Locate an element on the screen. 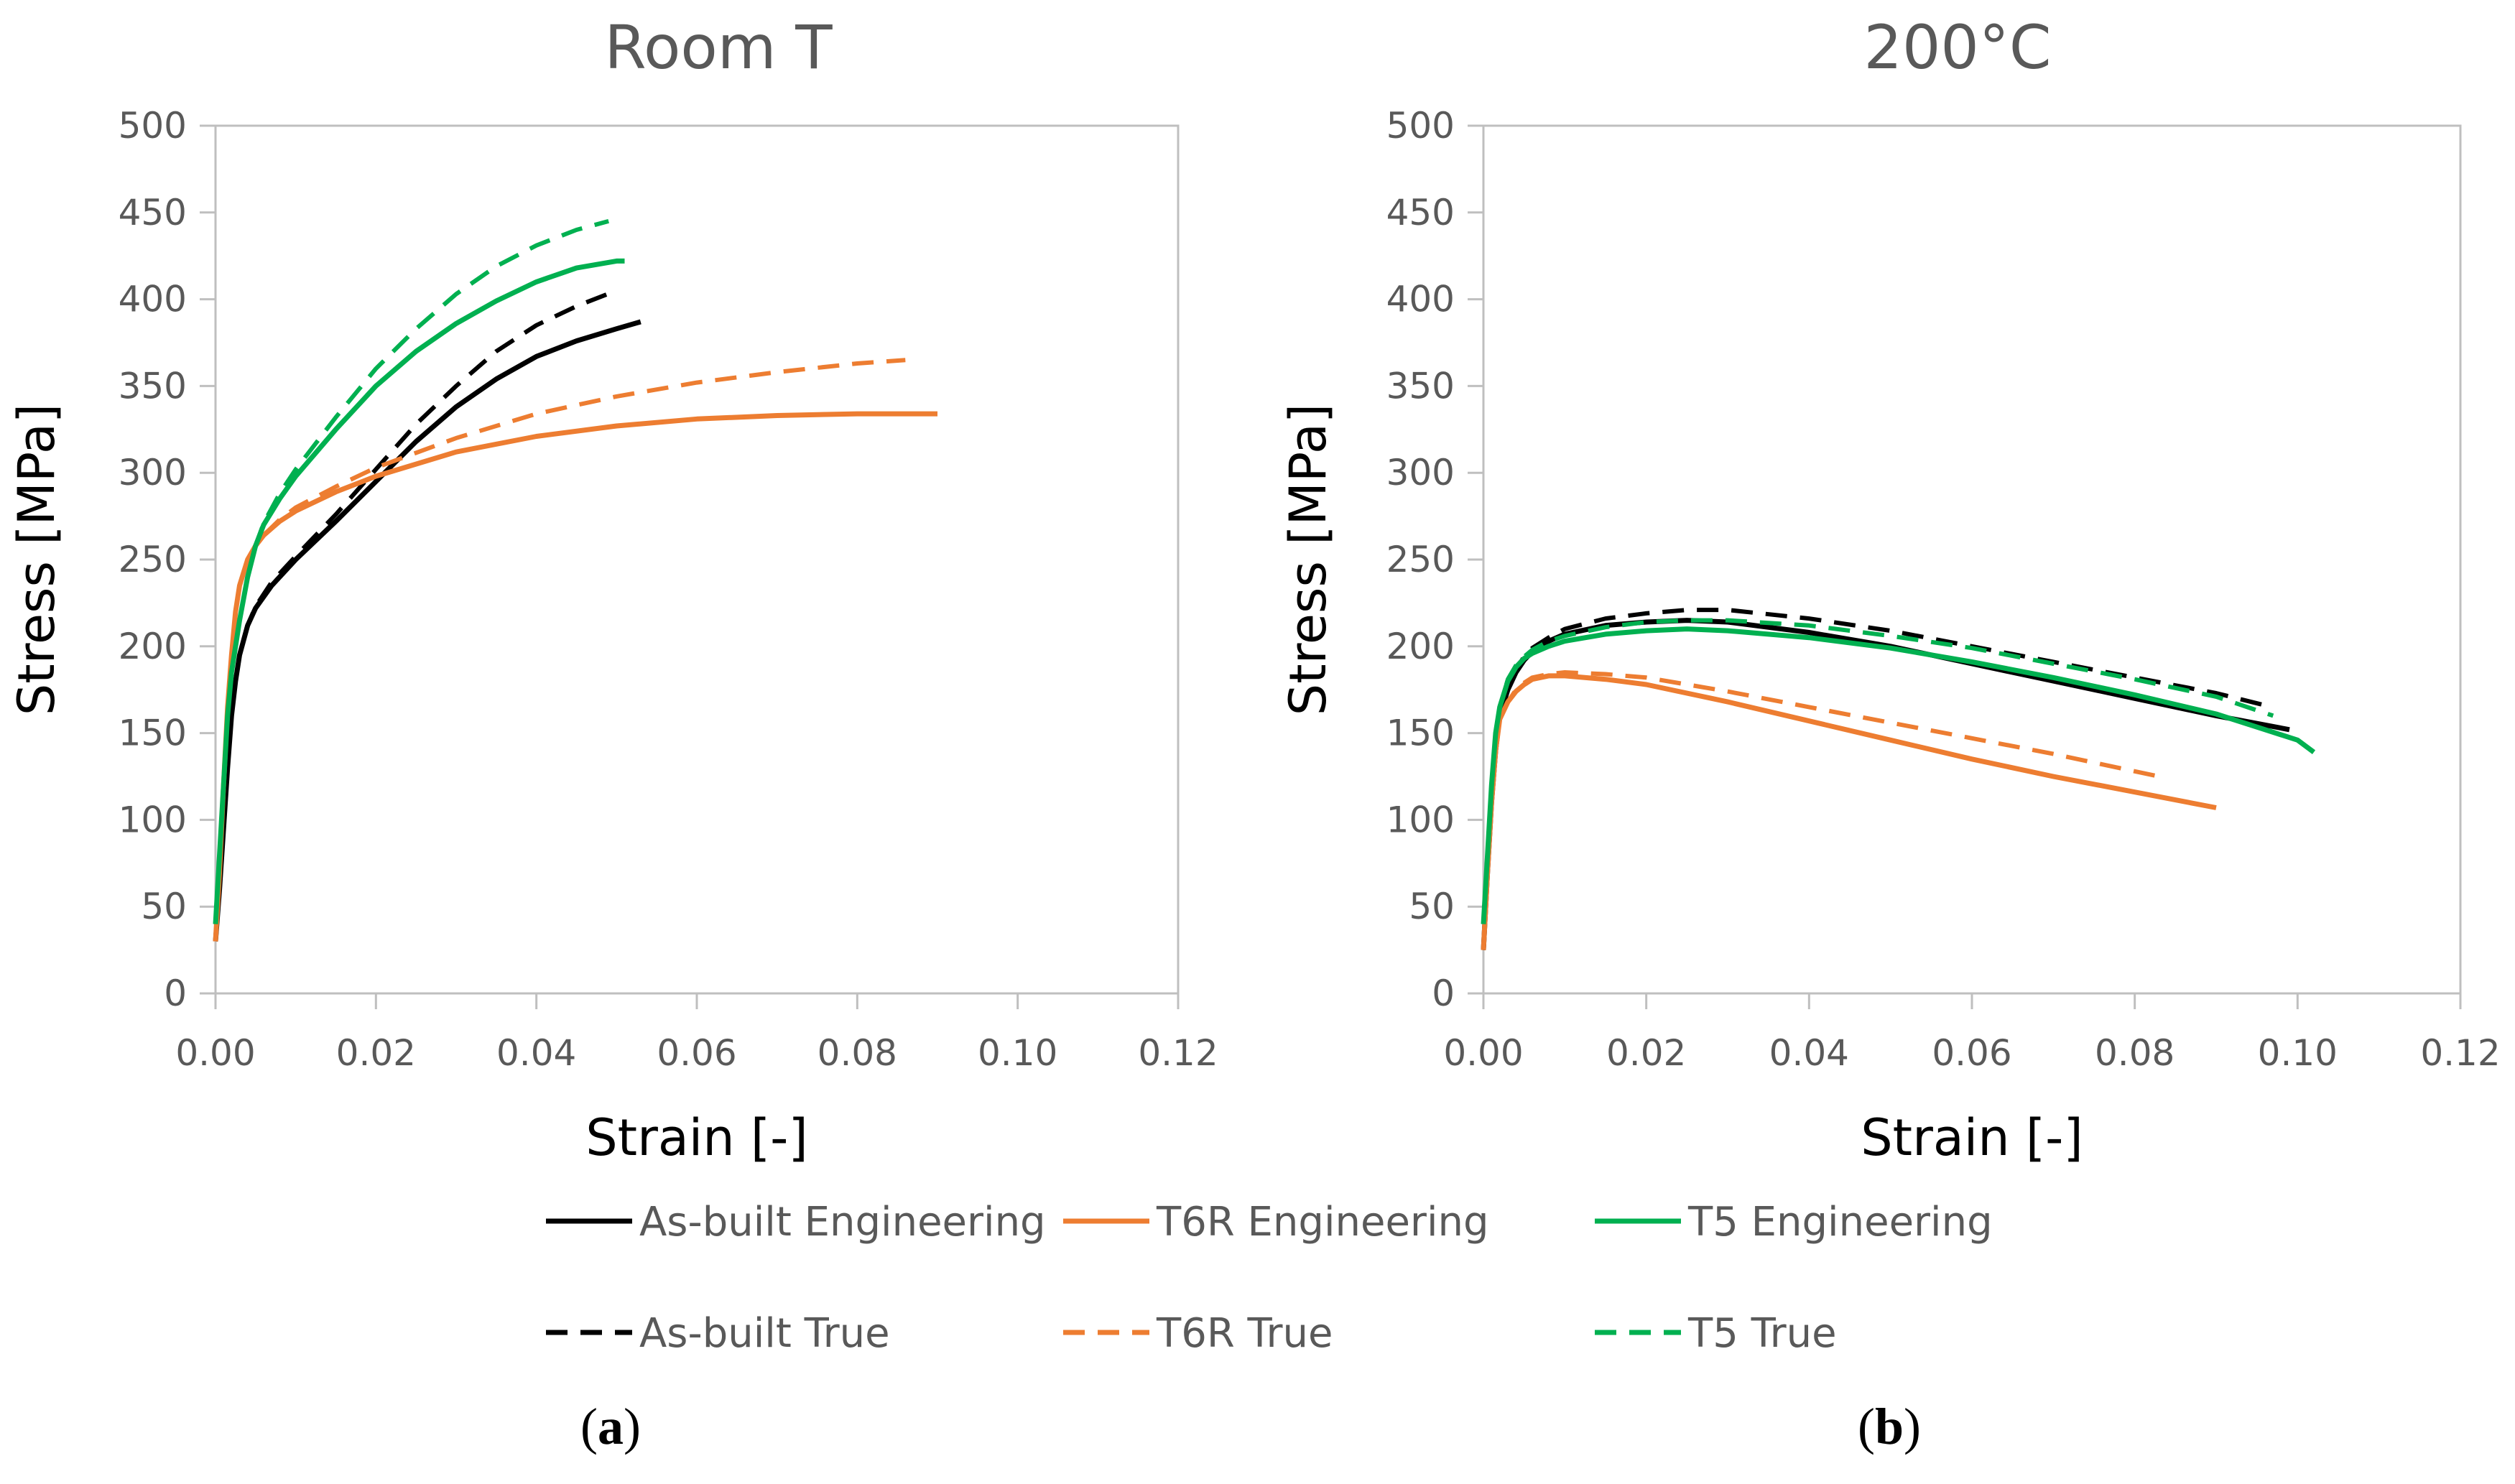 Image resolution: width=2515 pixels, height=1484 pixels. panel-caption-letter: a is located at coordinates (611, 1426).